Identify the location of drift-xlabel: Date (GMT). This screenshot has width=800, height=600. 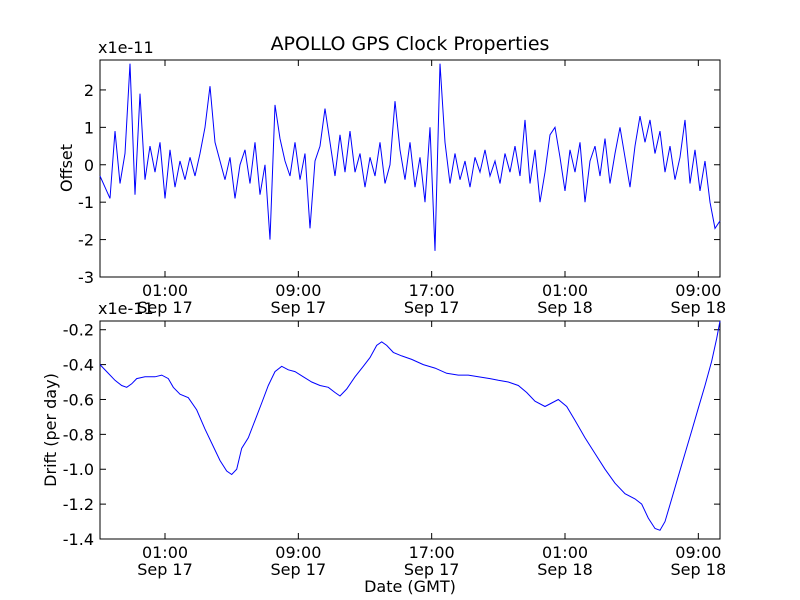
(410, 586).